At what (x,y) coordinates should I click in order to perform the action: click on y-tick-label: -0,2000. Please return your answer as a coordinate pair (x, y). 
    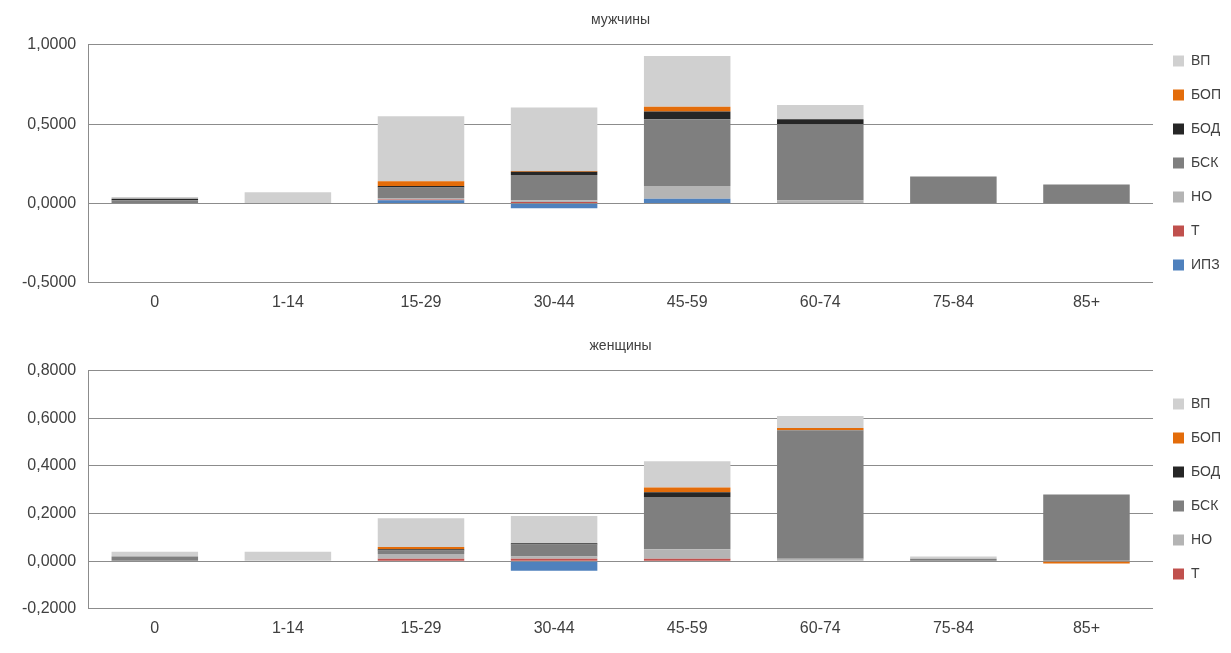
    Looking at the image, I should click on (49, 608).